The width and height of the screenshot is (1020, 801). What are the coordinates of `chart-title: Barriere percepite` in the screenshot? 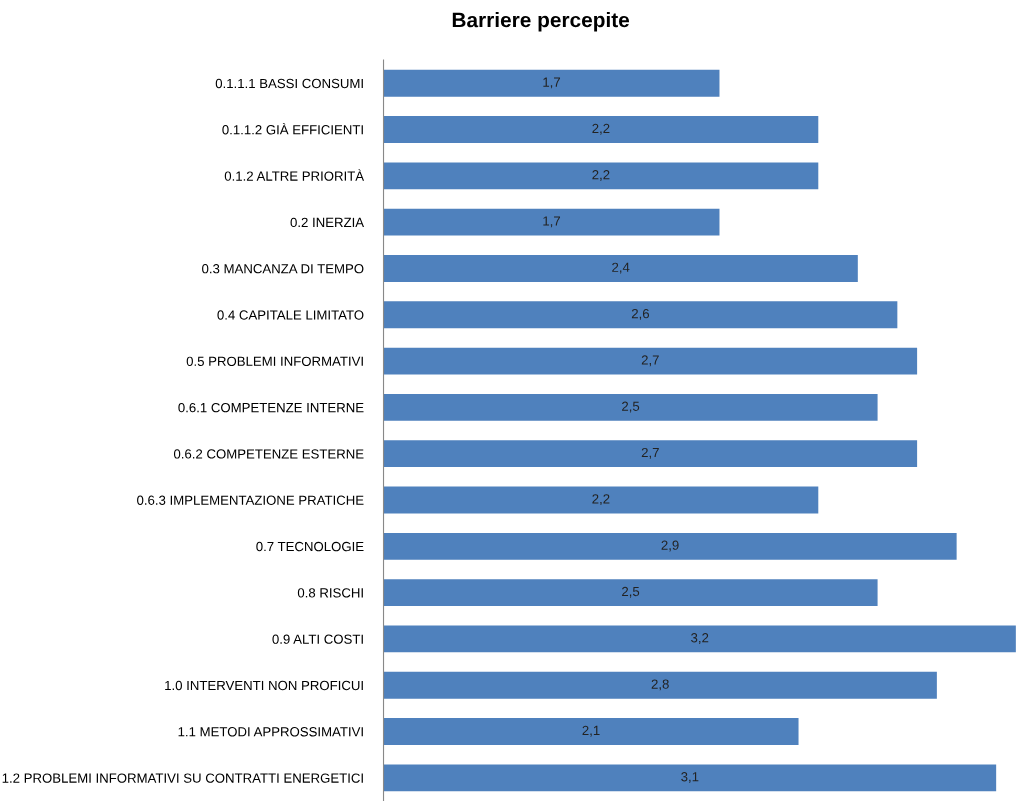 It's located at (541, 22).